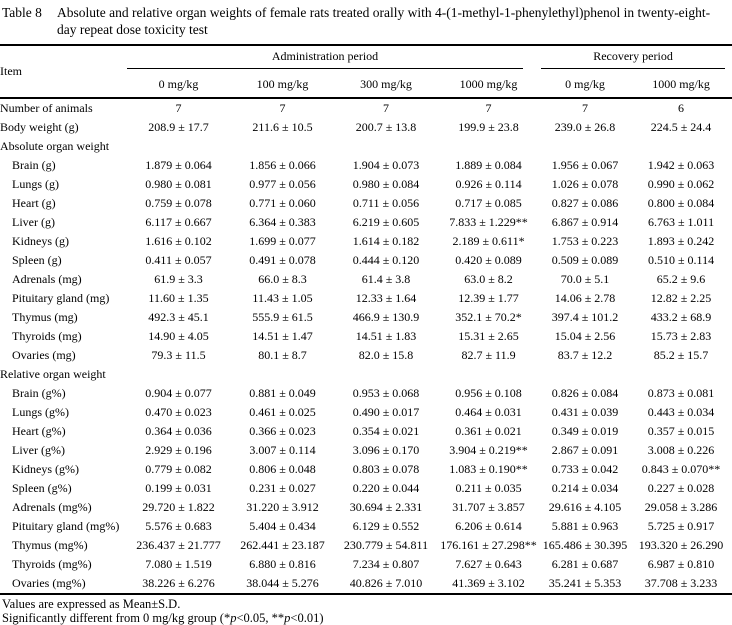 This screenshot has height=625, width=732. What do you see at coordinates (282, 184) in the screenshot?
I see `value-cell: 0.977 ± 0.056` at bounding box center [282, 184].